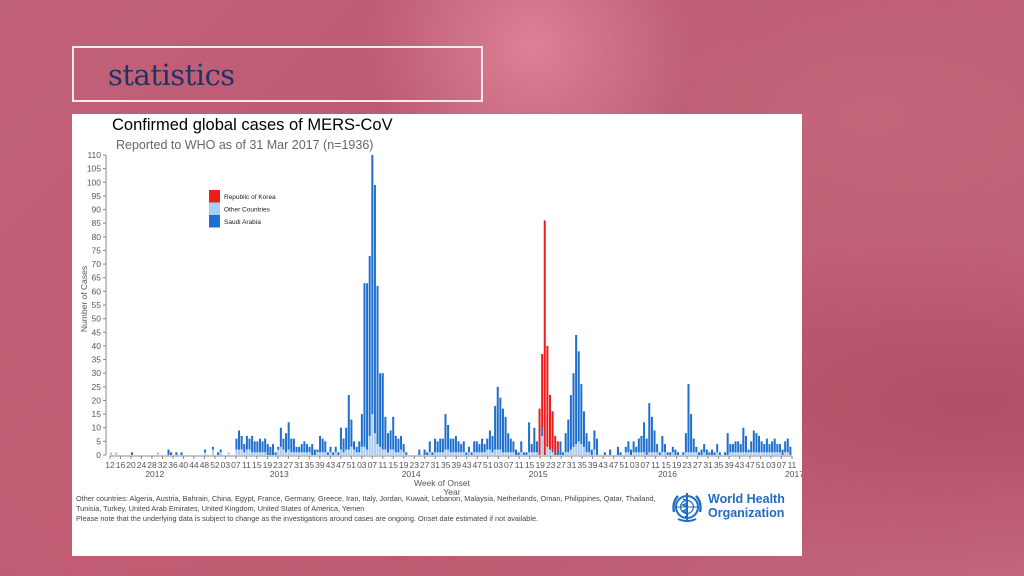 The width and height of the screenshot is (1024, 576). Describe the element at coordinates (730, 508) in the screenshot. I see `who-logo: World Health Organization` at that location.